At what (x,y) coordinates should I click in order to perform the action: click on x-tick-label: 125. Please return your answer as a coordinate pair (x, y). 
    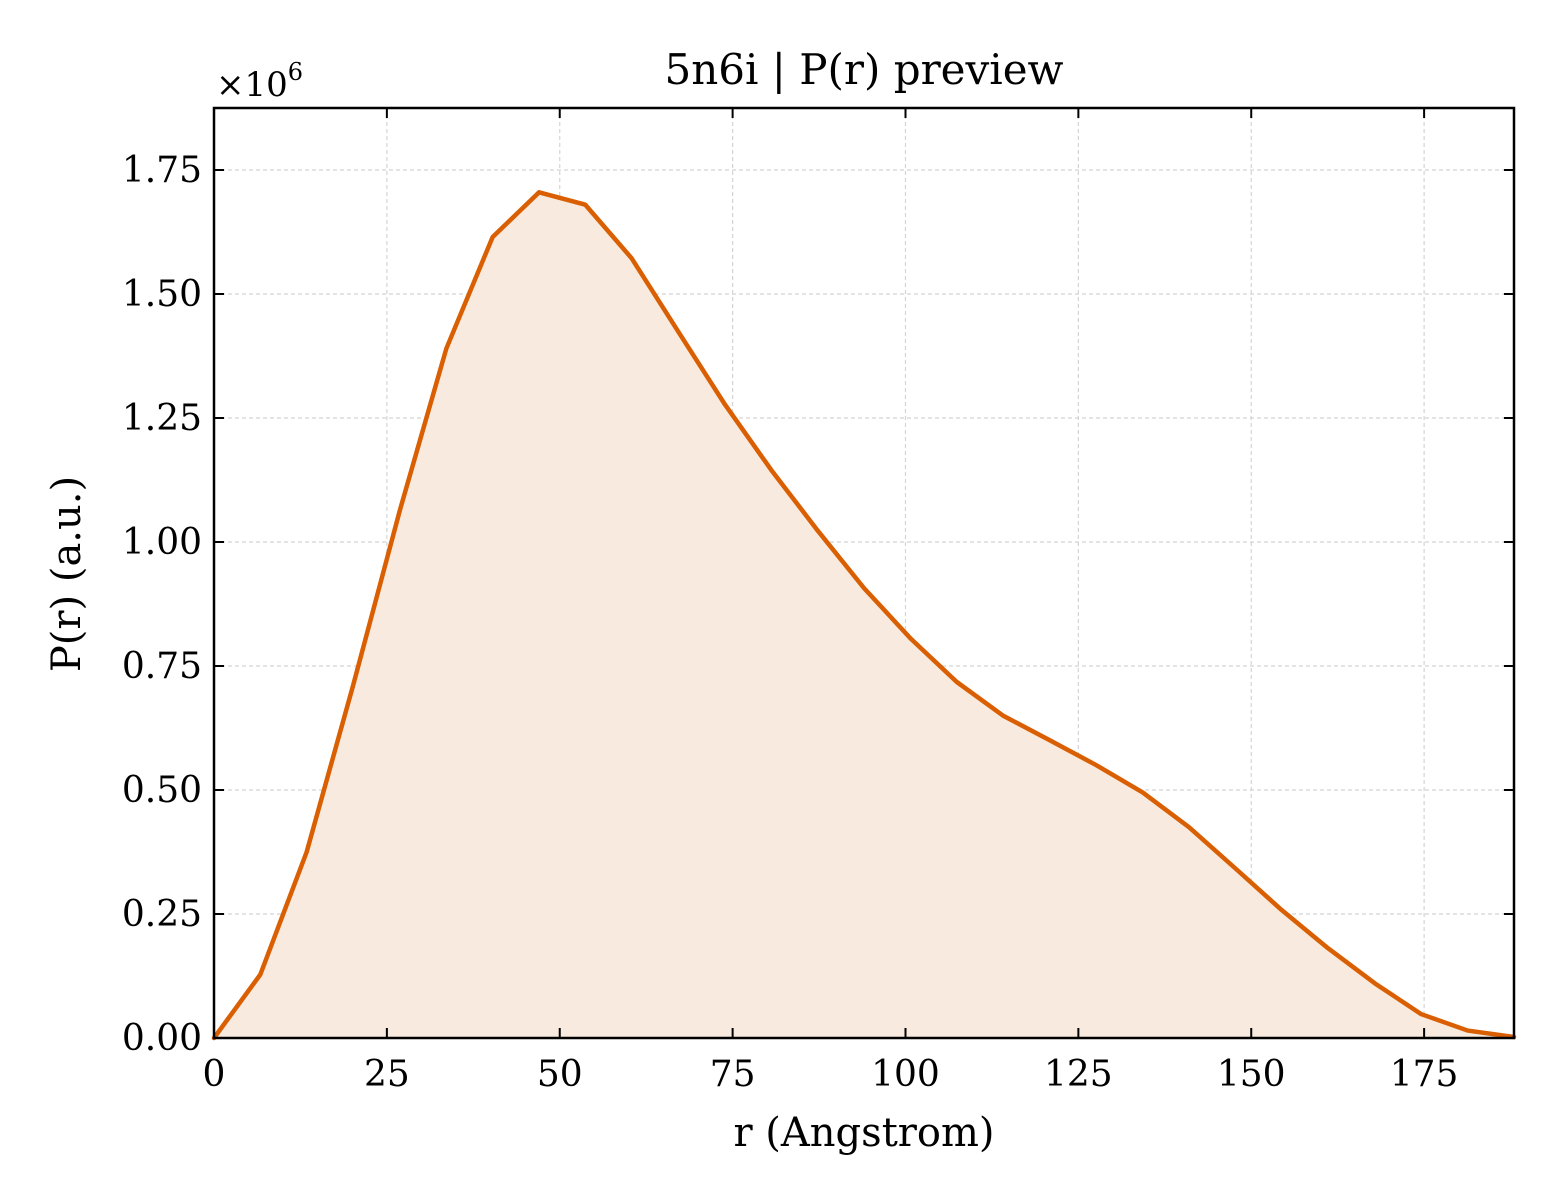
    Looking at the image, I should click on (1078, 1074).